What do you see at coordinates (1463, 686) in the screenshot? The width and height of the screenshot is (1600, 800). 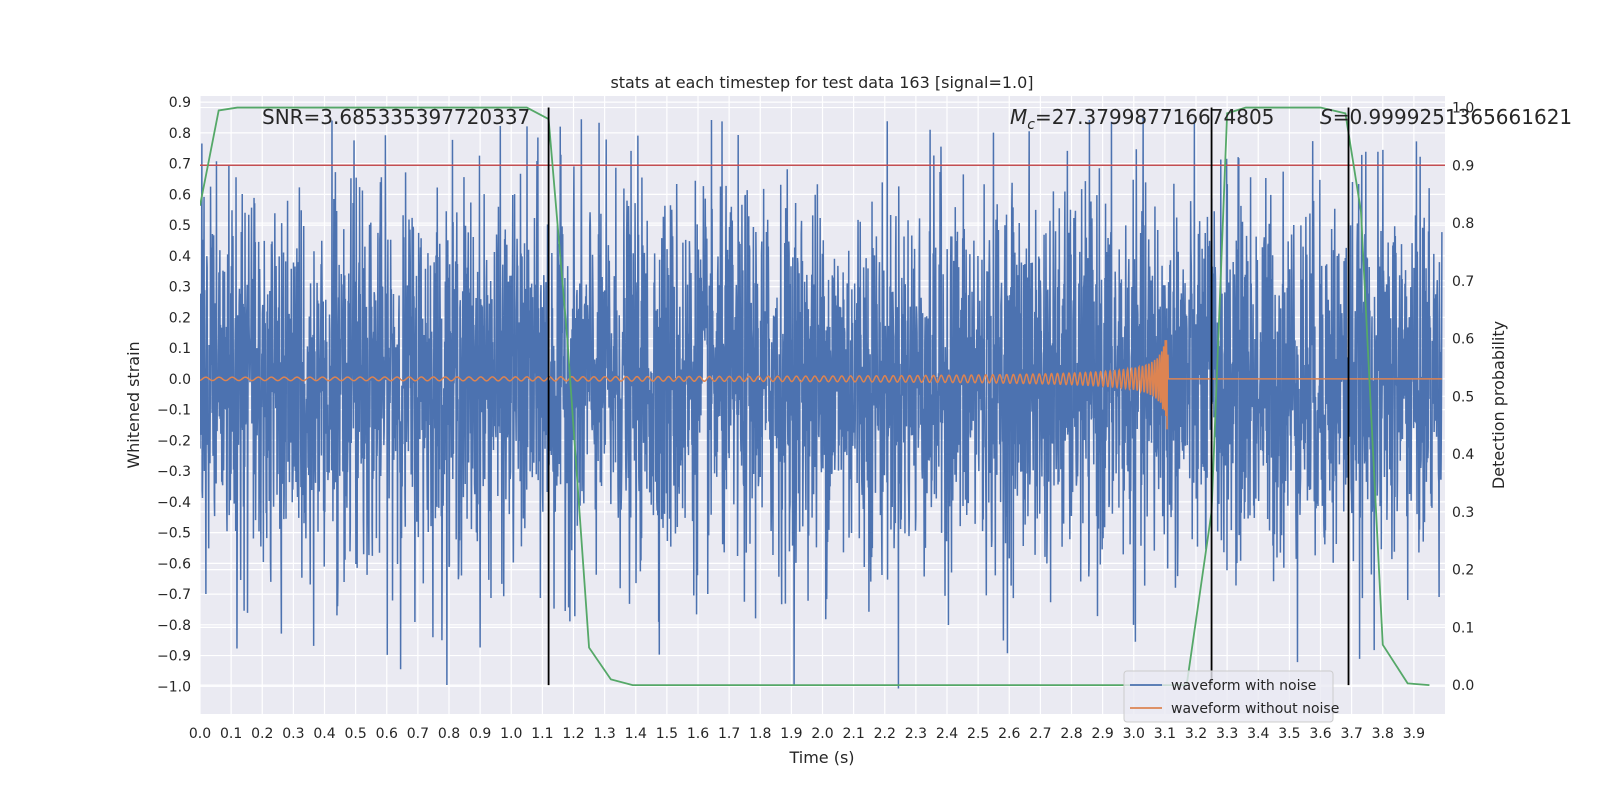 I see `y2-tick-label: 0.0` at bounding box center [1463, 686].